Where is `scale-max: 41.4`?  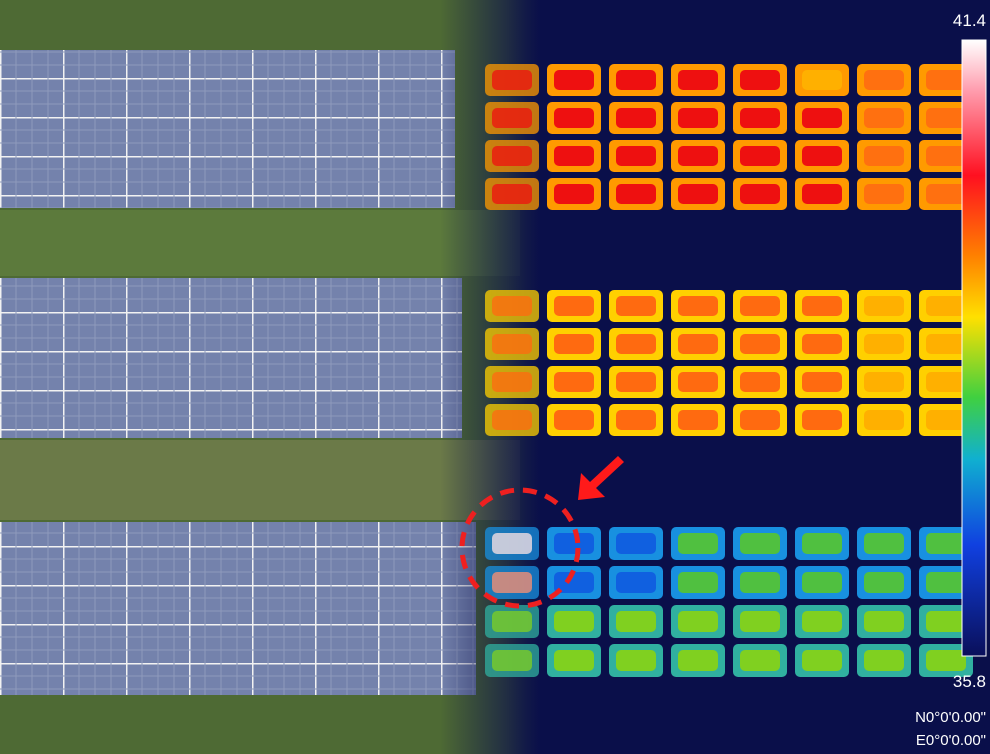 scale-max: 41.4 is located at coordinates (969, 20).